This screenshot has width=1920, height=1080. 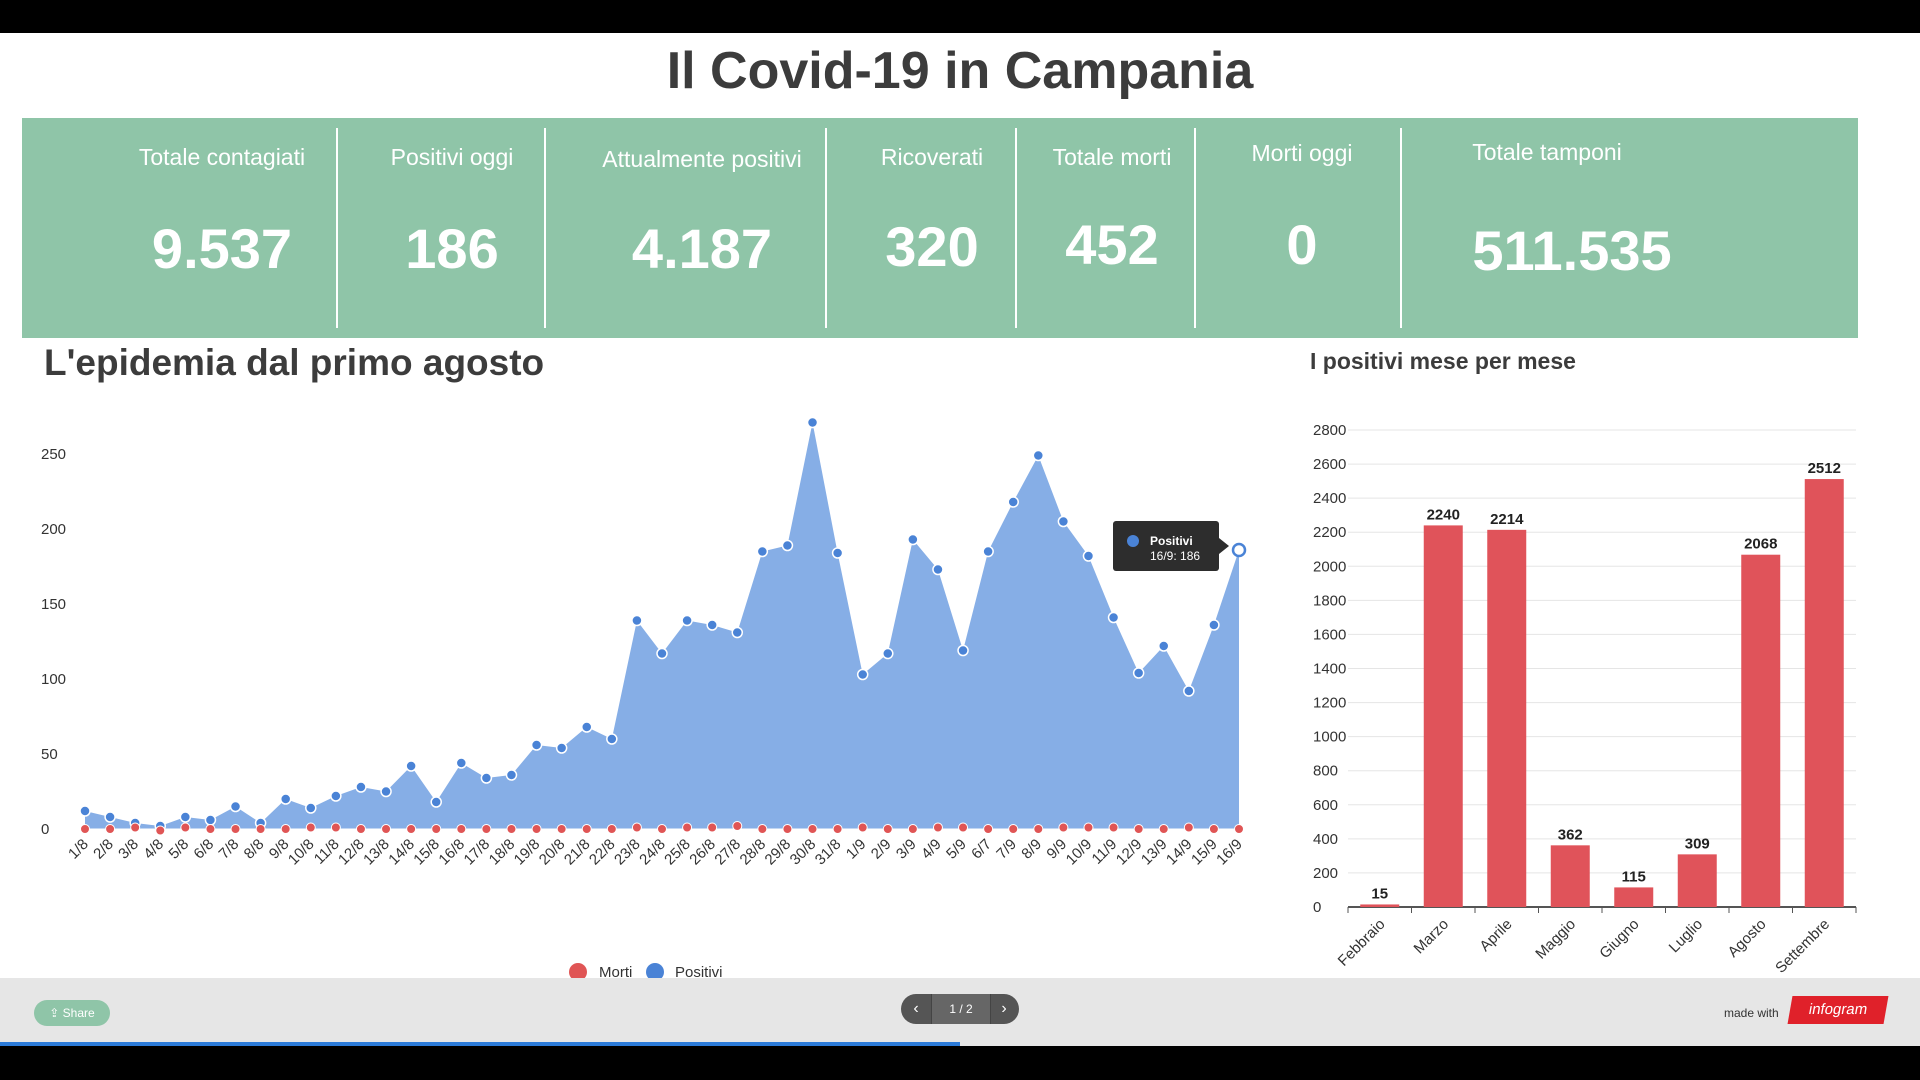 What do you see at coordinates (702, 852) in the screenshot?
I see `x-tick-label: 26/8` at bounding box center [702, 852].